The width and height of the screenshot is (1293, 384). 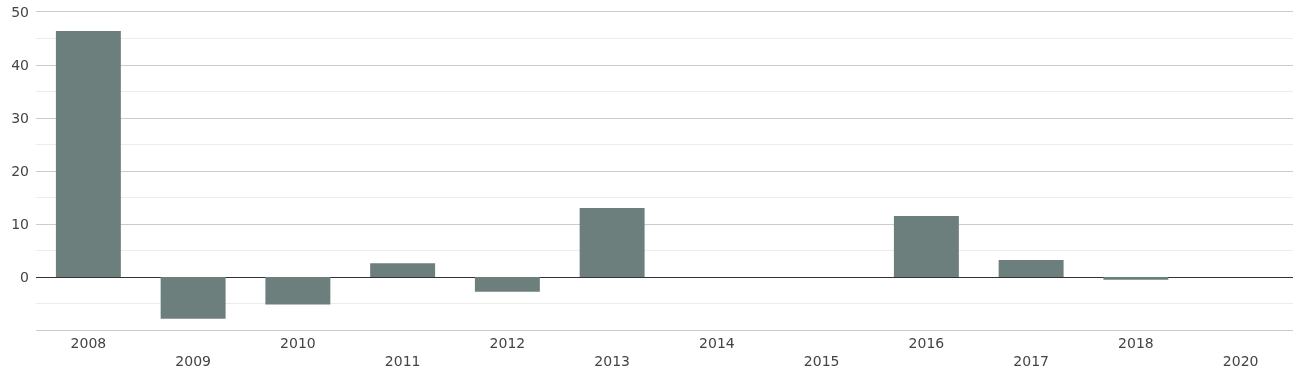 I want to click on x-tick-label: 2008, so click(x=88, y=342).